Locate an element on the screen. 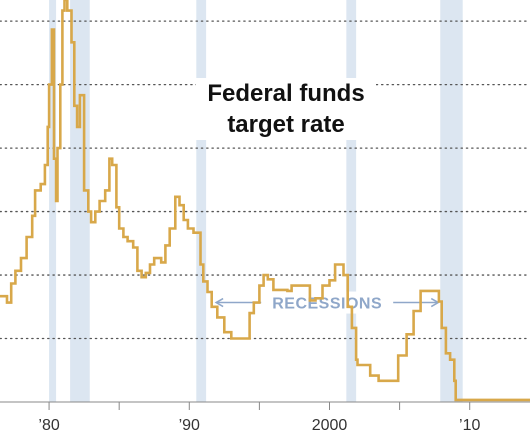 This screenshot has height=442, width=530. recessions-label-group: RECESSIONS is located at coordinates (327, 302).